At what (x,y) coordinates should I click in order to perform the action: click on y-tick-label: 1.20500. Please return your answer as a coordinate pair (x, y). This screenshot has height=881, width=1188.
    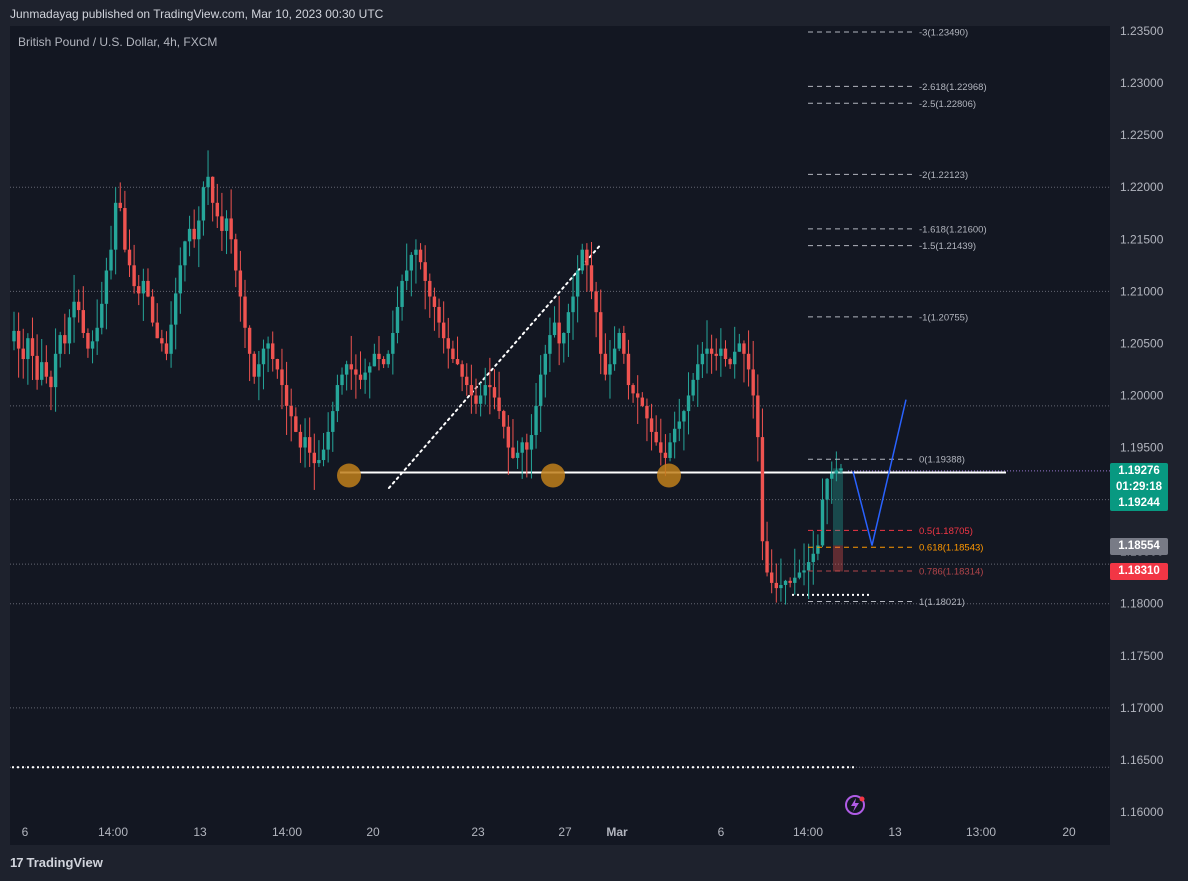
    Looking at the image, I should click on (1142, 343).